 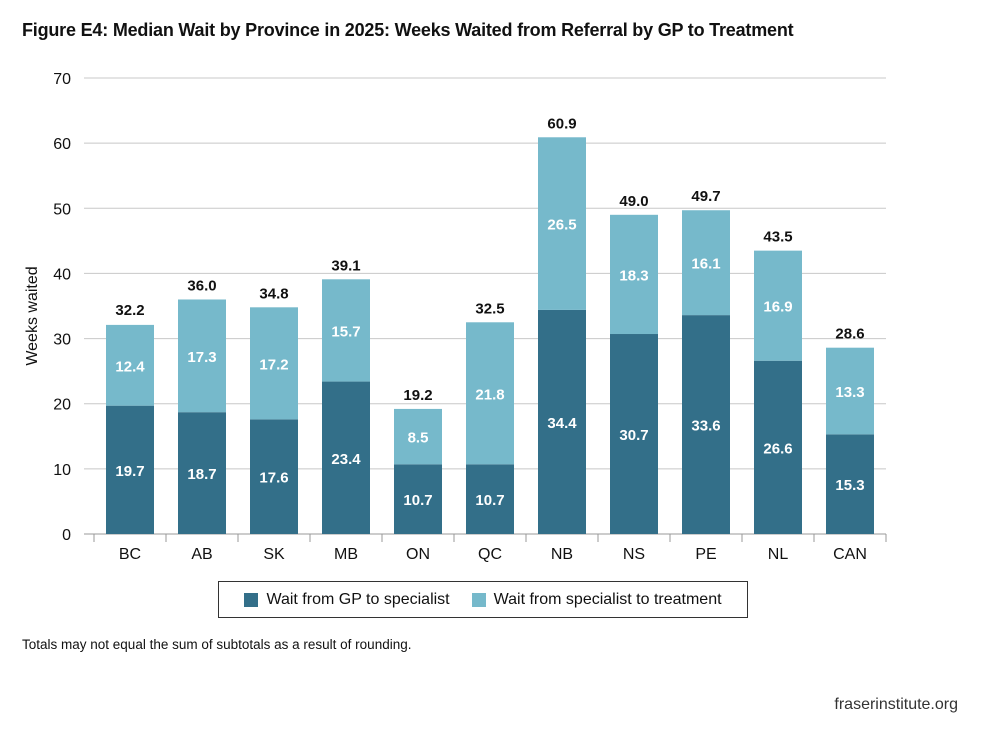 I want to click on data-label: 17.2, so click(x=273, y=364).